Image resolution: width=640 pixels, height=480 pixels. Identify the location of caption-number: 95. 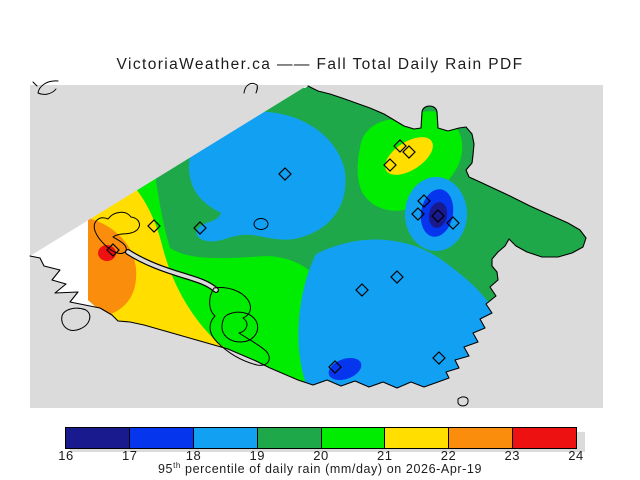
(165, 469).